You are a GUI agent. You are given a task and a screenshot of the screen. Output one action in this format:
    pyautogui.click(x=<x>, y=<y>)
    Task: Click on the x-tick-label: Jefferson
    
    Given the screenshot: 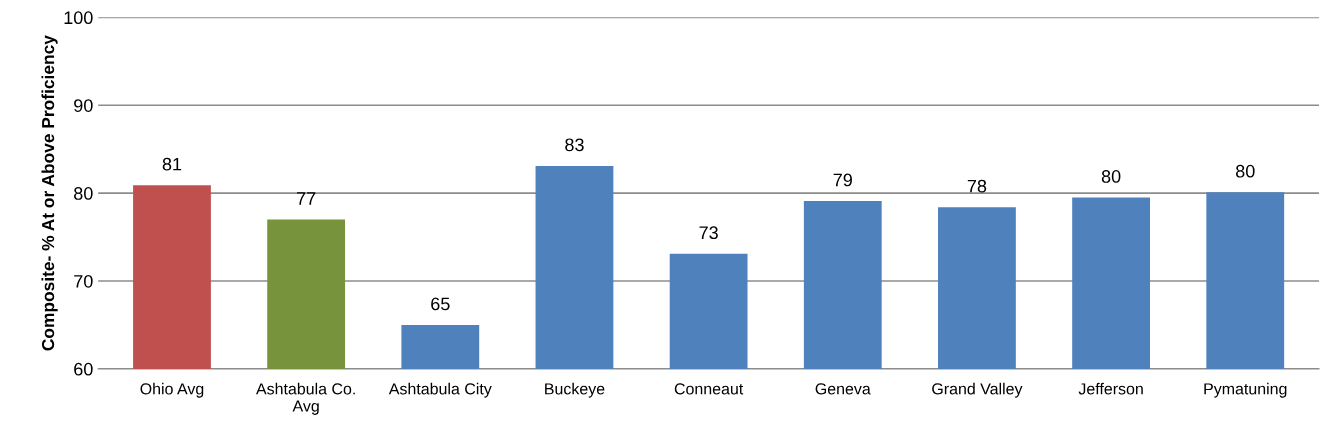 What is the action you would take?
    pyautogui.click(x=1110, y=388)
    